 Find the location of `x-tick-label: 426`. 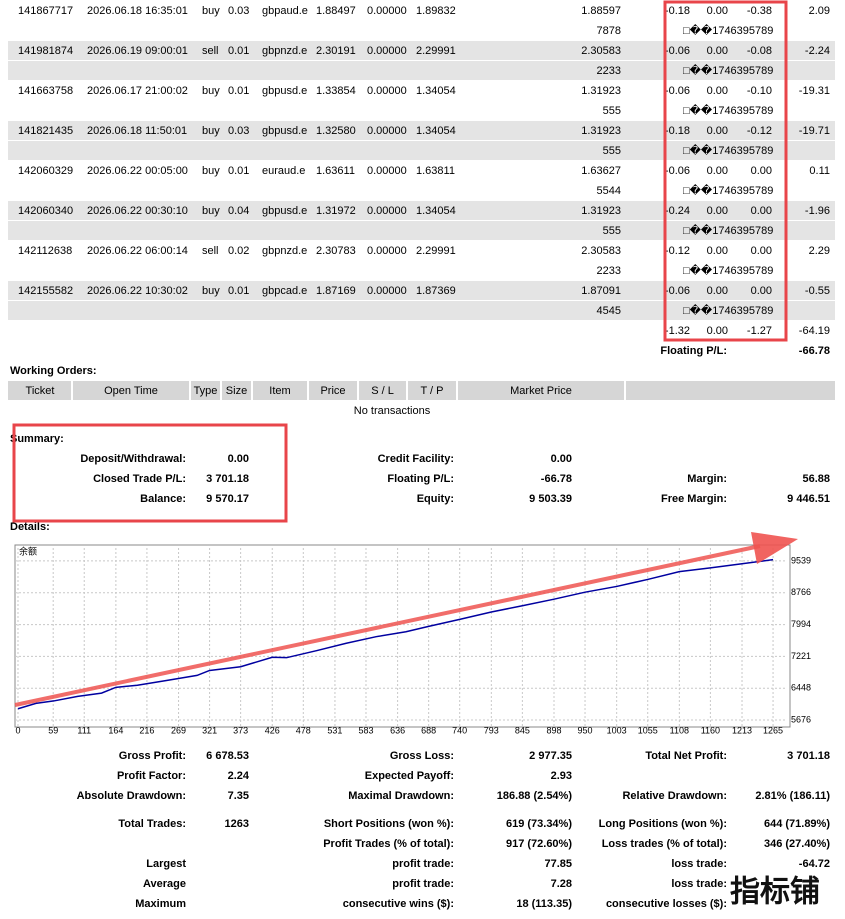

x-tick-label: 426 is located at coordinates (272, 730).